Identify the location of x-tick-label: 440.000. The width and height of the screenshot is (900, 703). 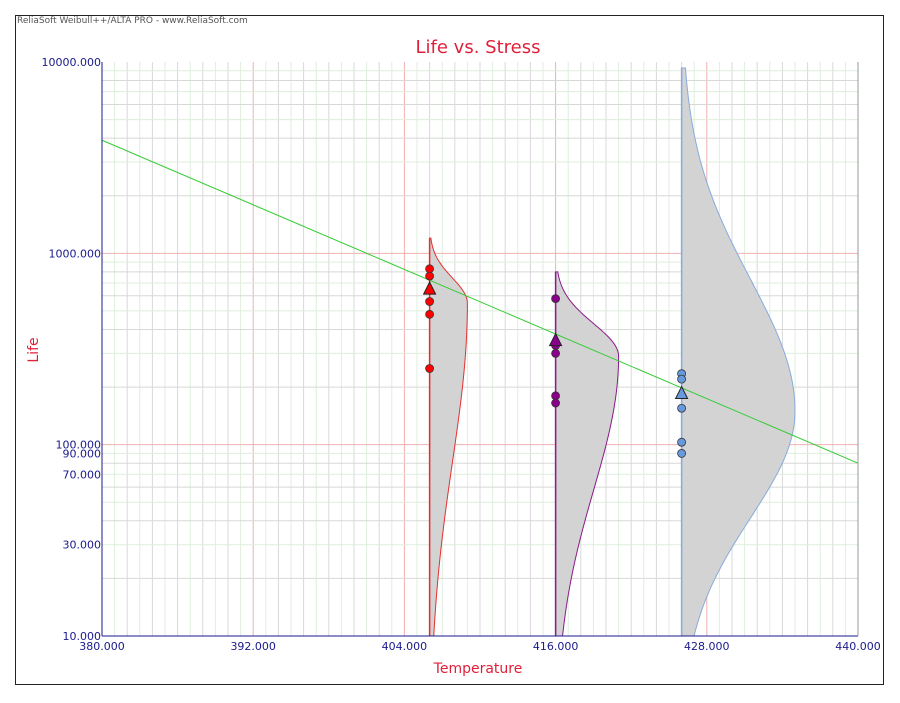
(858, 646).